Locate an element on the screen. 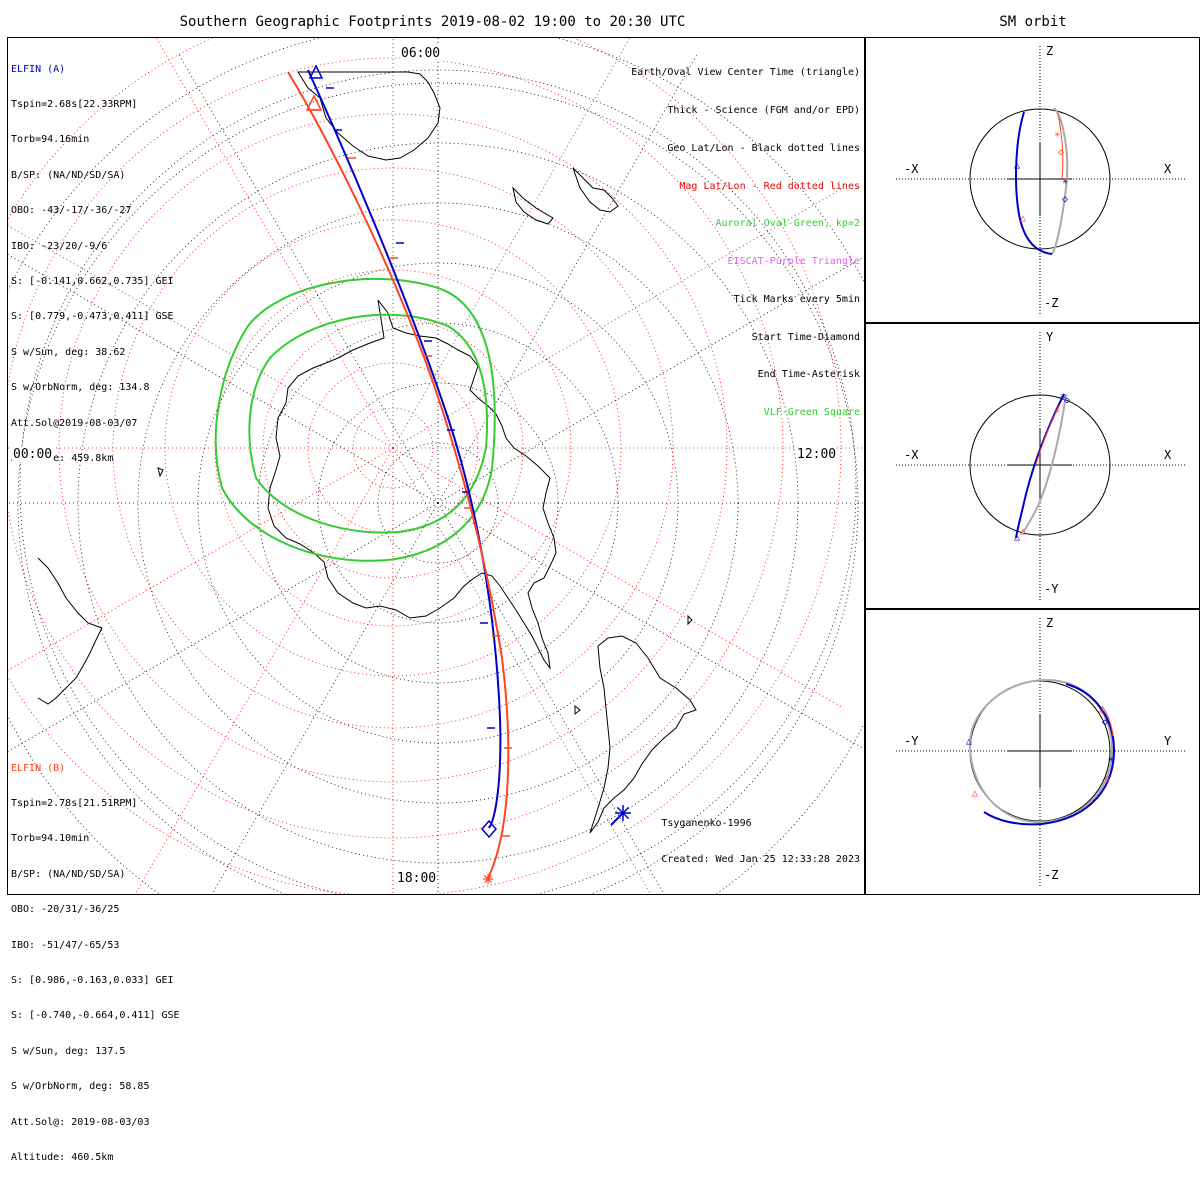 This screenshot has height=1187, width=1200. elfin-a-s-orbnorm: S w/OrbNorm, deg: 134.8 is located at coordinates (80, 388).